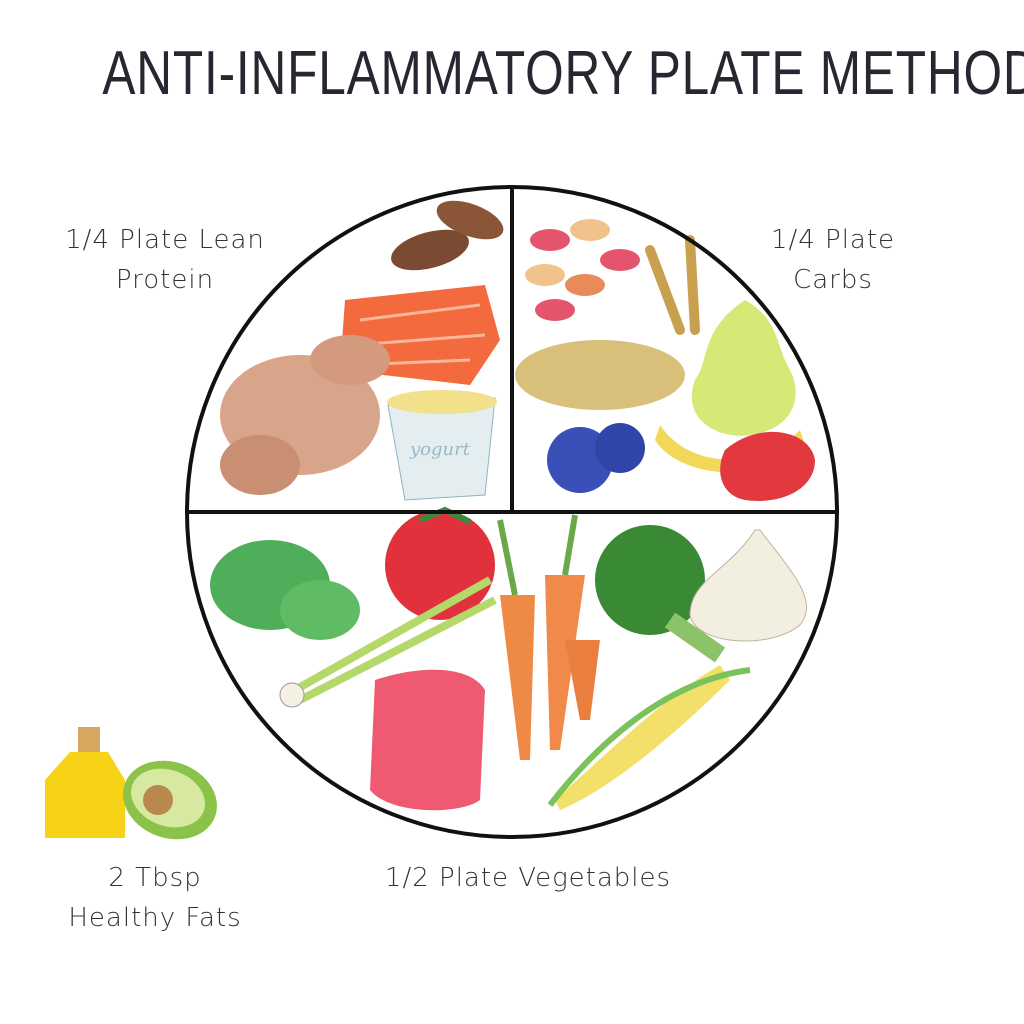 The width and height of the screenshot is (1024, 1024). Describe the element at coordinates (155, 878) in the screenshot. I see `fats-label-line1: 2 Tbsp` at that location.